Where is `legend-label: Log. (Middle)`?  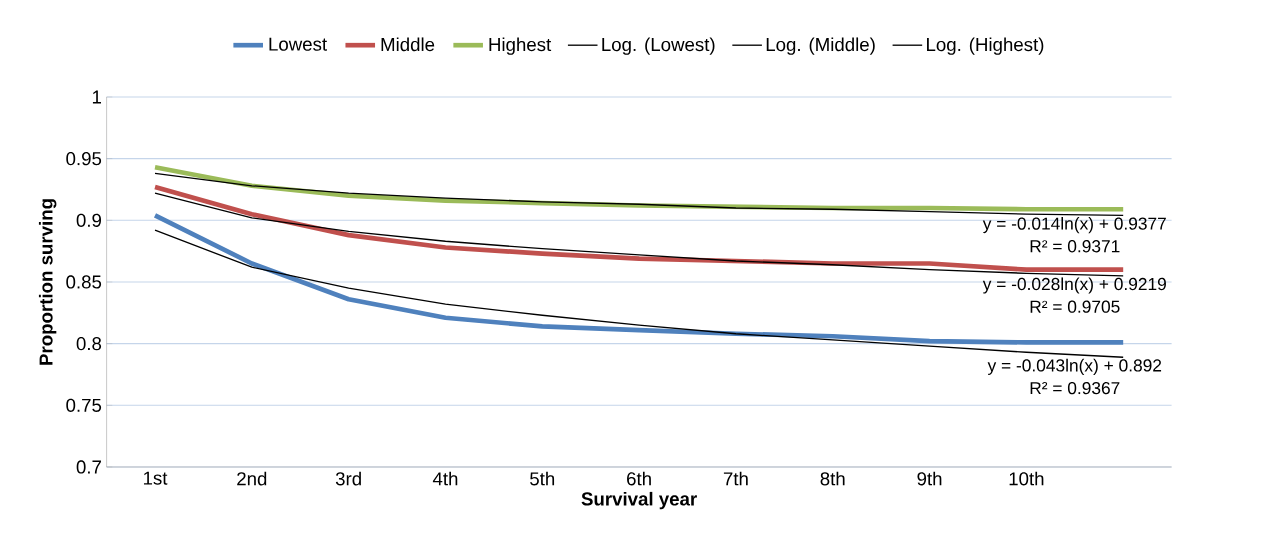
legend-label: Log. (Middle) is located at coordinates (820, 46).